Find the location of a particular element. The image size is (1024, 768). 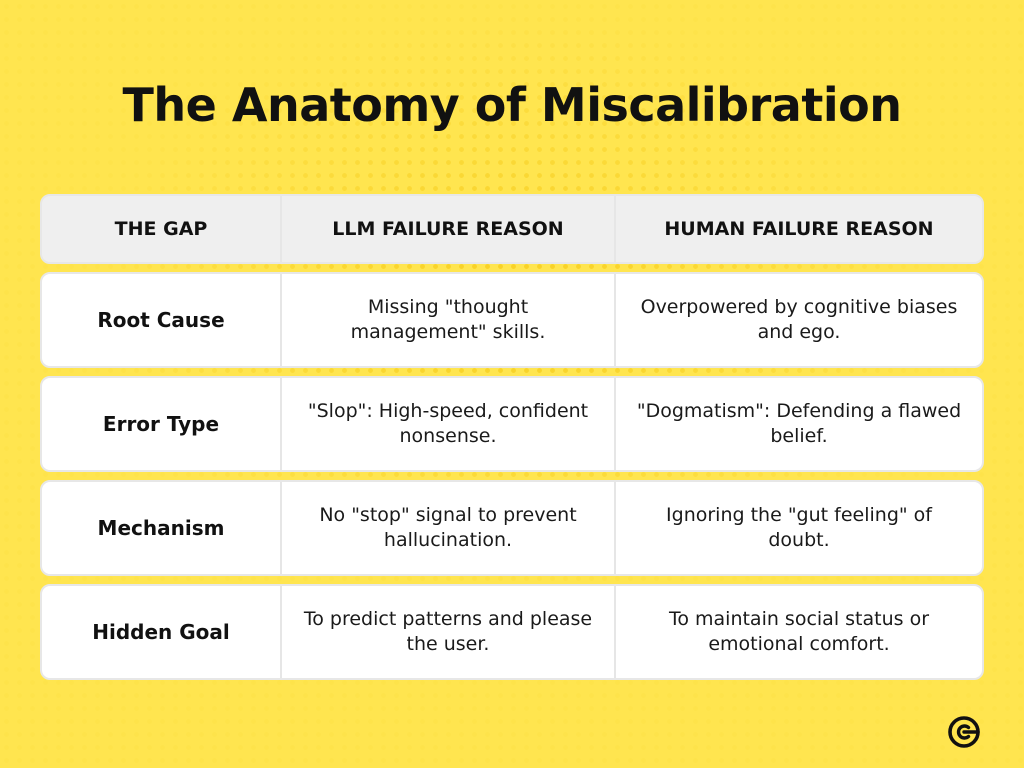

human-cell: Overpowered by cognitive biases and ego. is located at coordinates (798, 320).